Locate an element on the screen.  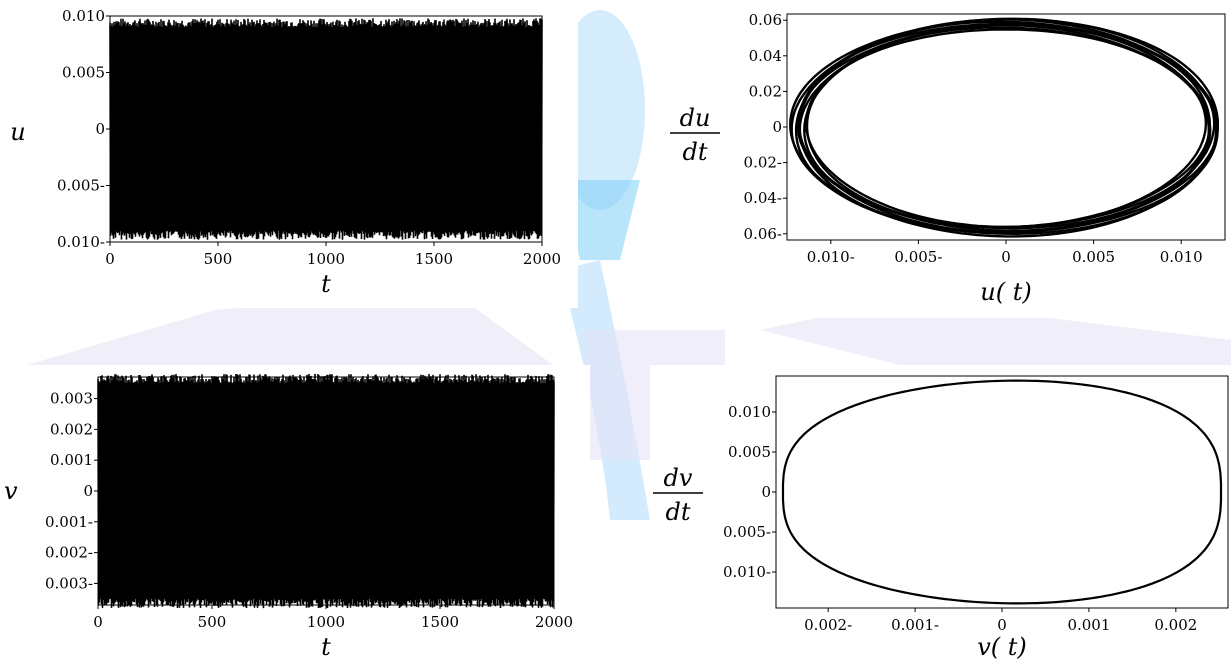
y-tick-label: 0.04- is located at coordinates (763, 198).